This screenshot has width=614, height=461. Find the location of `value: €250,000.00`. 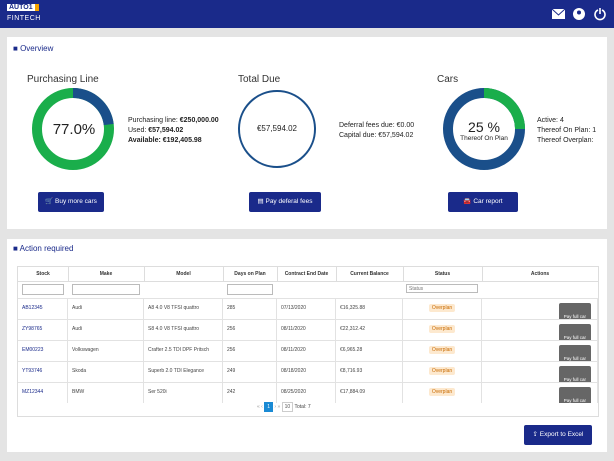

value: €250,000.00 is located at coordinates (199, 120).